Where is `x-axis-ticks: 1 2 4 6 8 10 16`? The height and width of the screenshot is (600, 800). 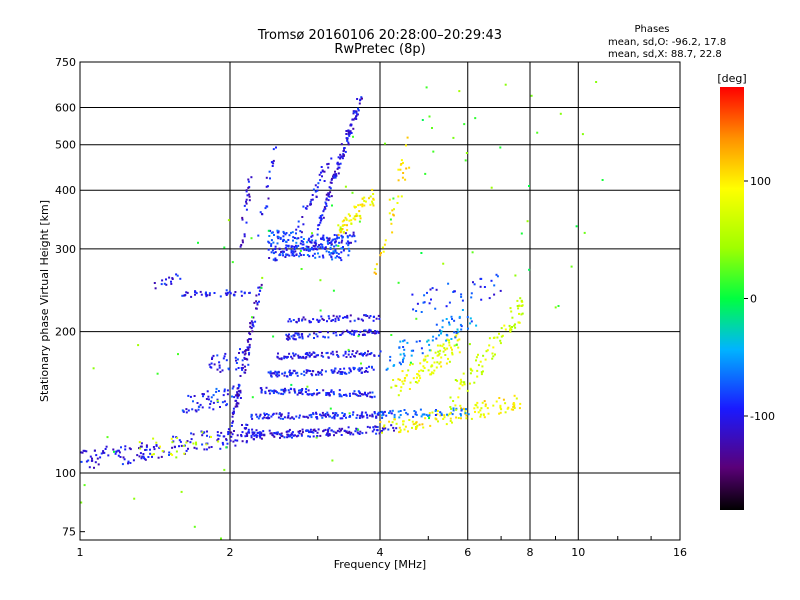 x-axis-ticks: 1 2 4 6 8 10 16 is located at coordinates (382, 547).